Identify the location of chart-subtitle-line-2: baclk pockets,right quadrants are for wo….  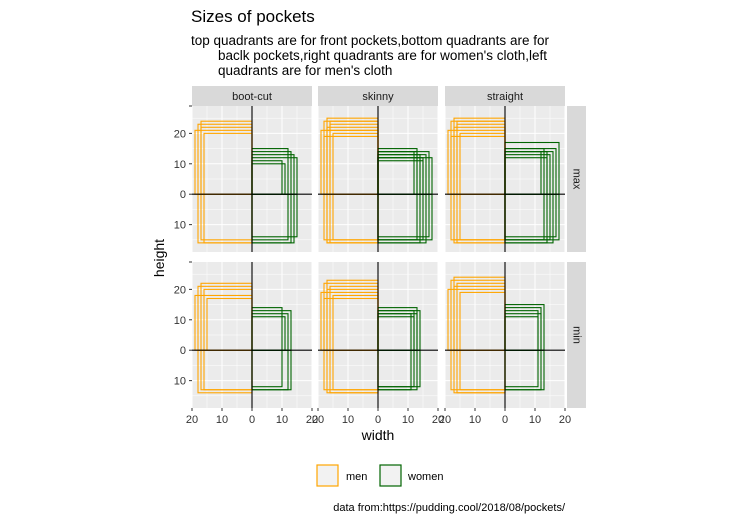
(382, 55).